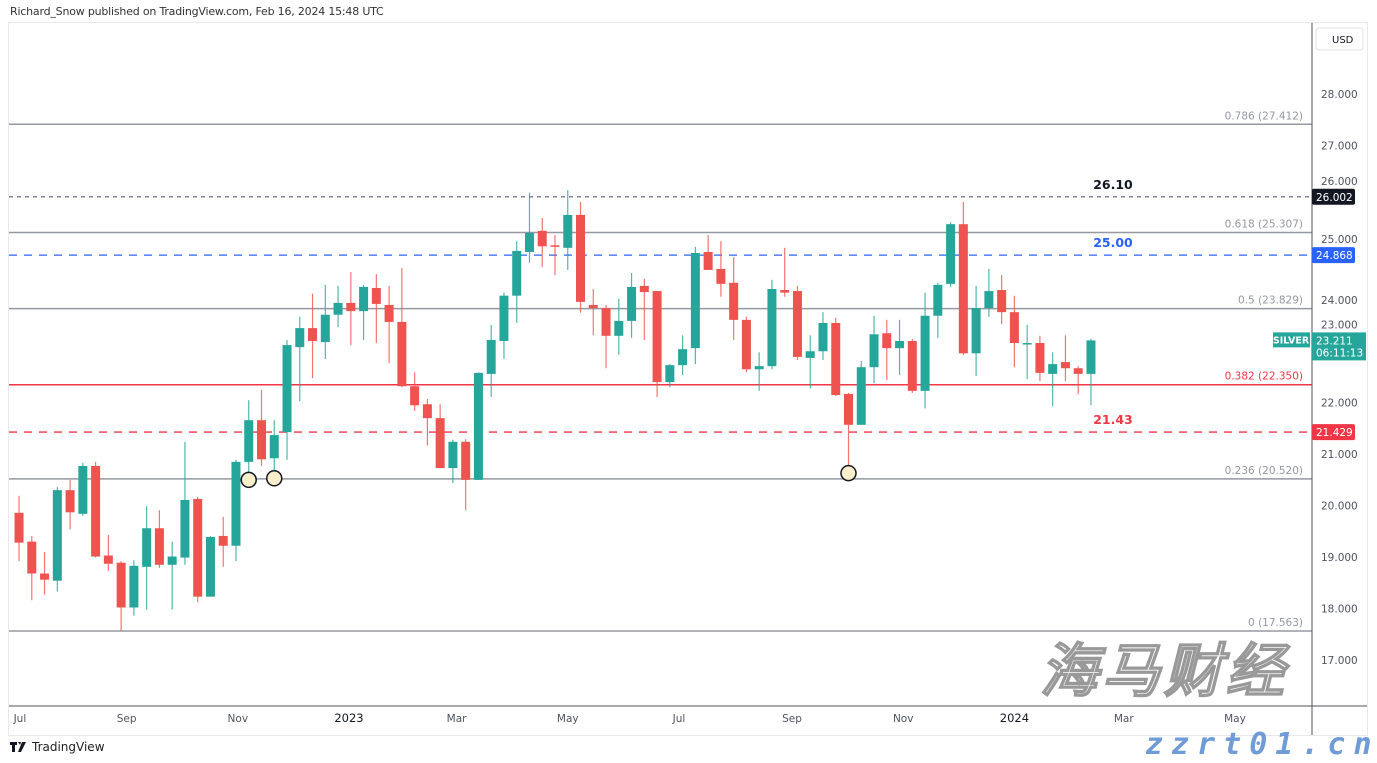 The height and width of the screenshot is (763, 1377). I want to click on tradingview-footer: TradingView, so click(57, 747).